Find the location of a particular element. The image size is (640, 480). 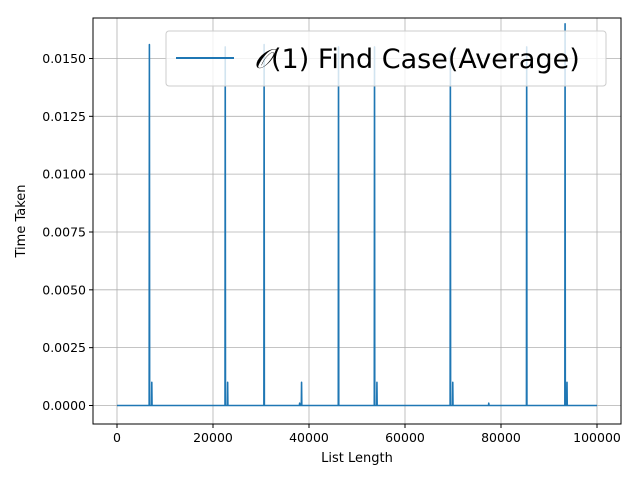

legend-box is located at coordinates (386, 58).